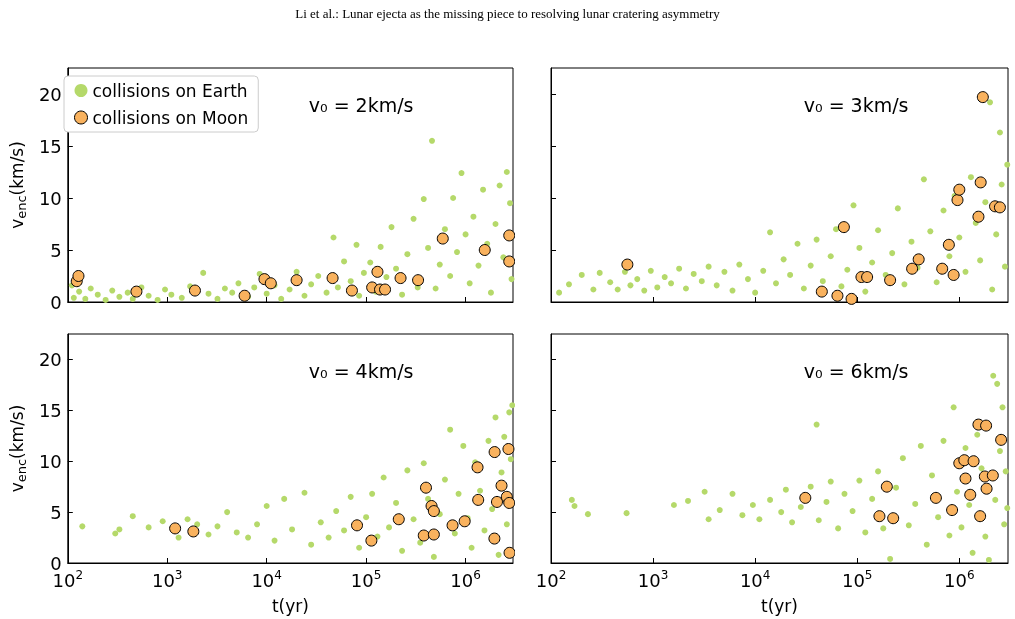  Describe the element at coordinates (856, 105) in the screenshot. I see `annotation: v₀ = 3km/s` at that location.